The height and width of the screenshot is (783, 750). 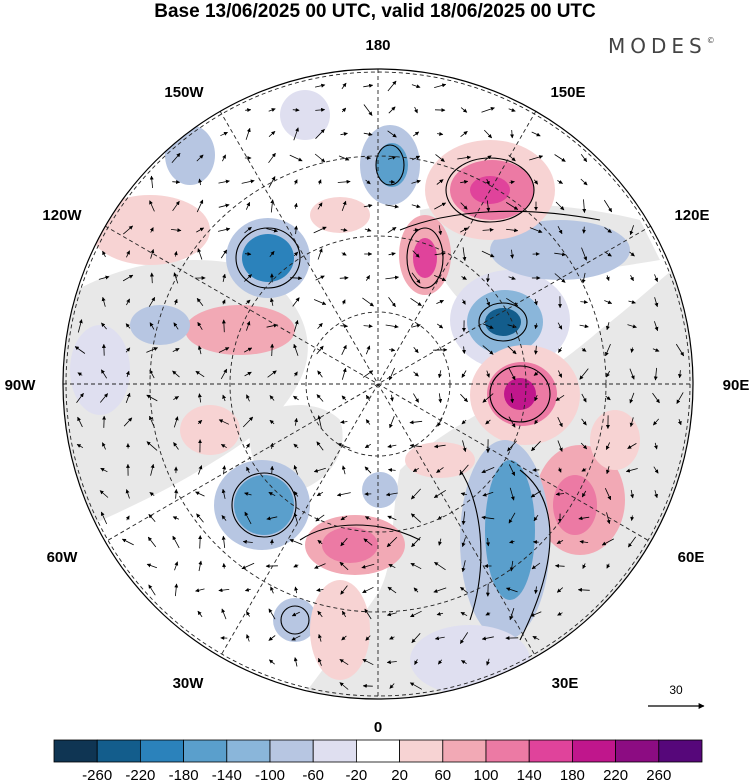 What do you see at coordinates (565, 683) in the screenshot?
I see `lon-label-30e: 30E` at bounding box center [565, 683].